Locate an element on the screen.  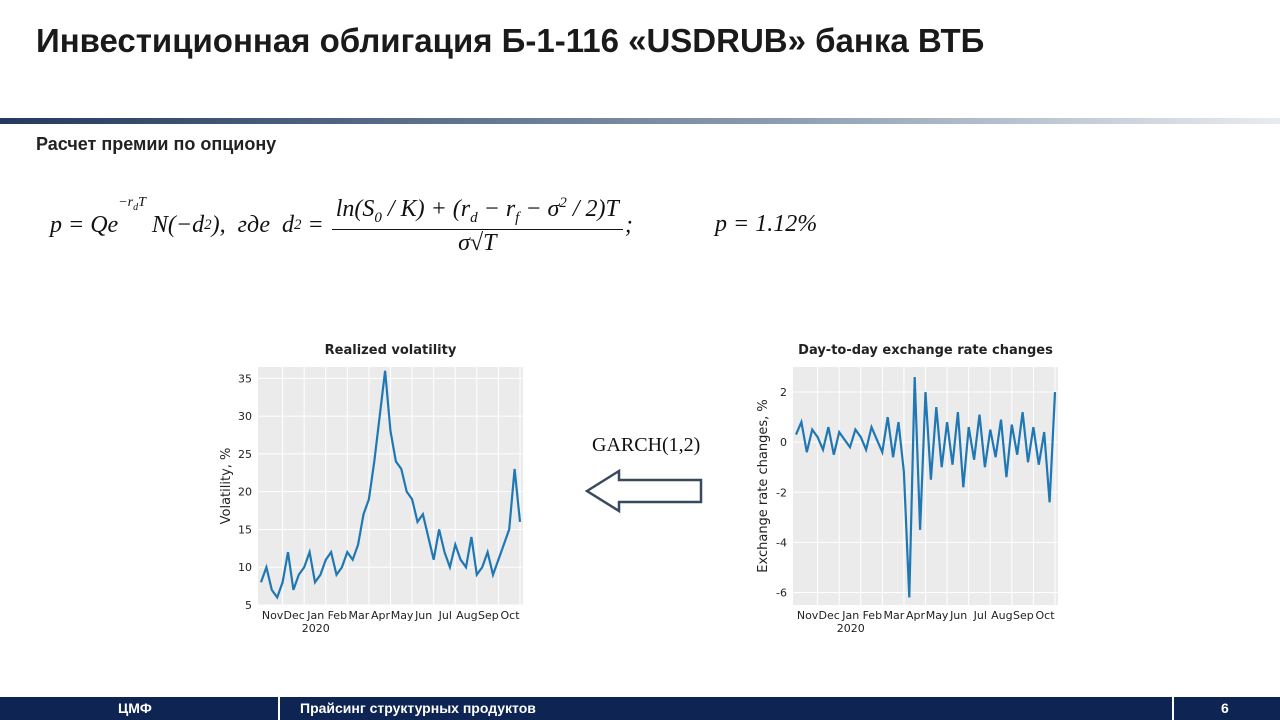
y-tick-label: -2 is located at coordinates (781, 492).